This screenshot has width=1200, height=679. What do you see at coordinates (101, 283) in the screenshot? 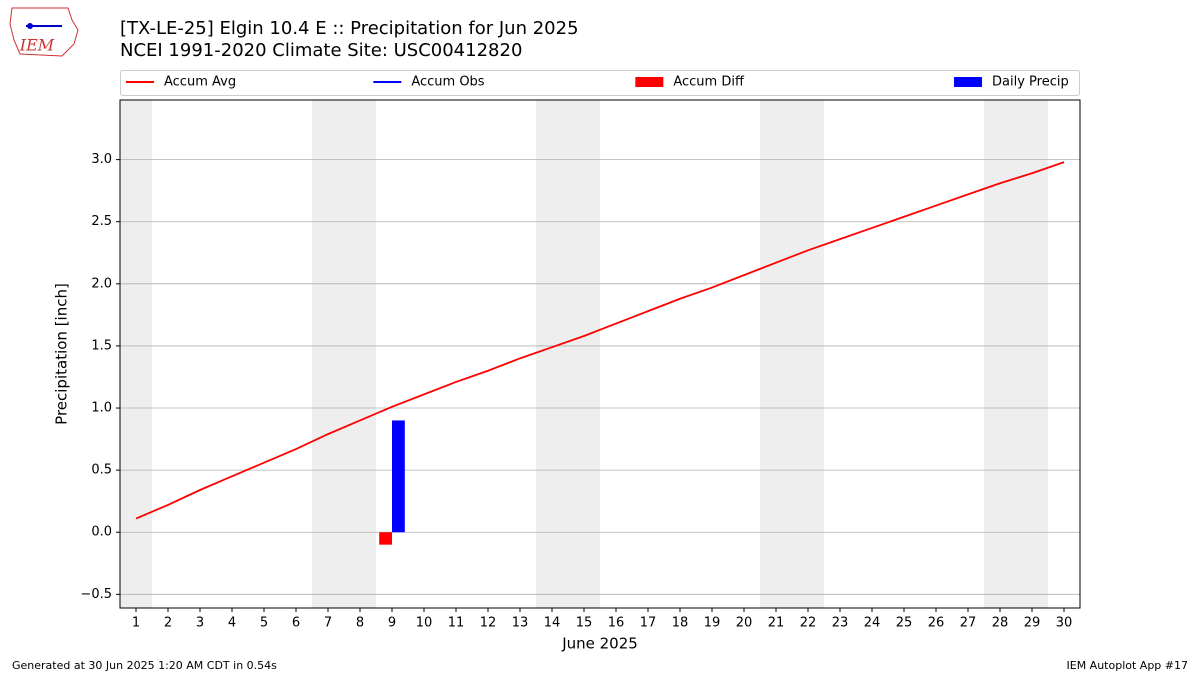
I see `y-tick-label: 2.0` at bounding box center [101, 283].